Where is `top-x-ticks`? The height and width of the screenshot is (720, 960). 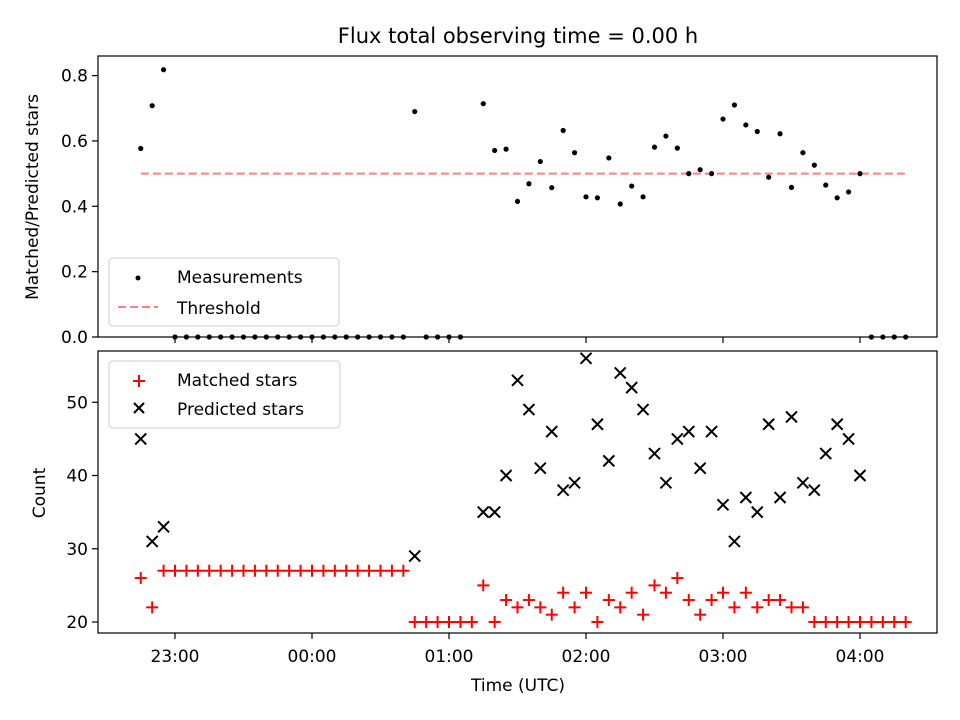
top-x-ticks is located at coordinates (517, 340).